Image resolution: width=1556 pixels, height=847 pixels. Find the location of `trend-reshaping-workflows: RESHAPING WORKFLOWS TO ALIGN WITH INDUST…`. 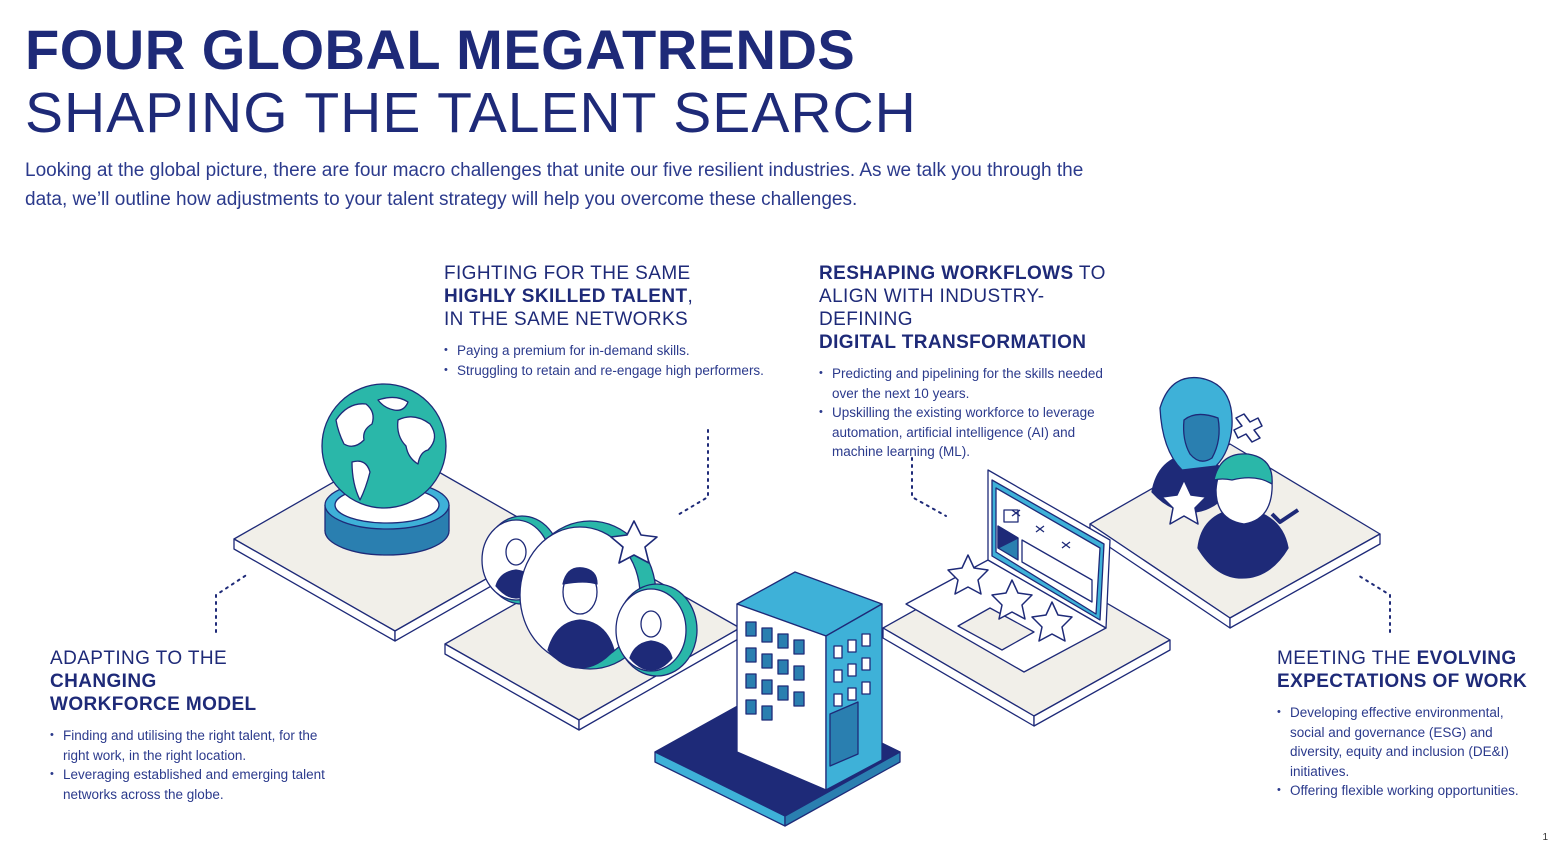

trend-reshaping-workflows: RESHAPING WORKFLOWS TO ALIGN WITH INDUST… is located at coordinates (969, 362).